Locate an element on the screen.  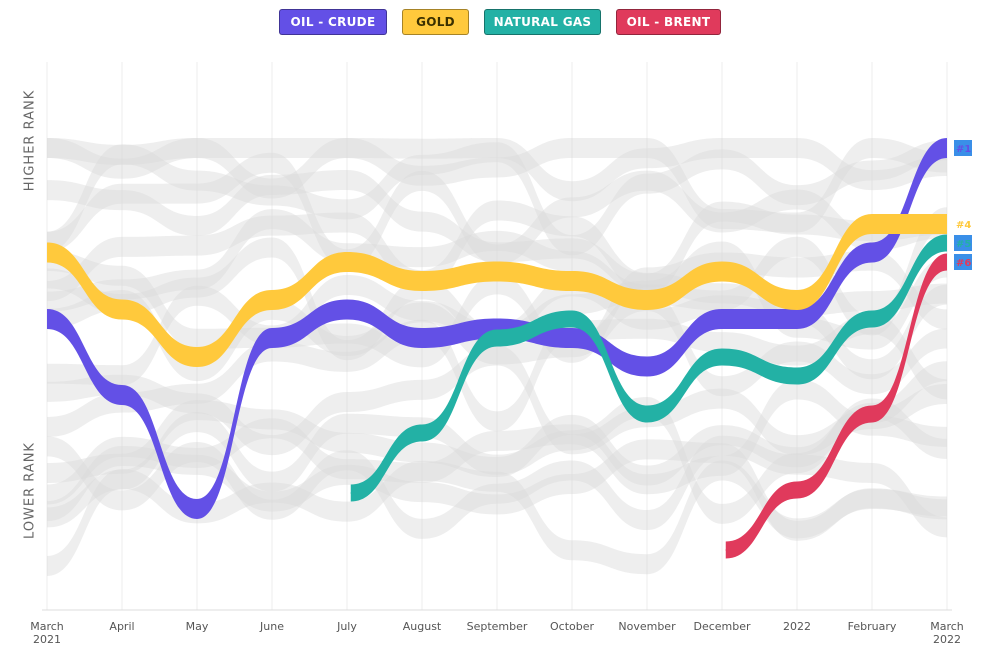
rank-tag: #1 is located at coordinates (963, 149).